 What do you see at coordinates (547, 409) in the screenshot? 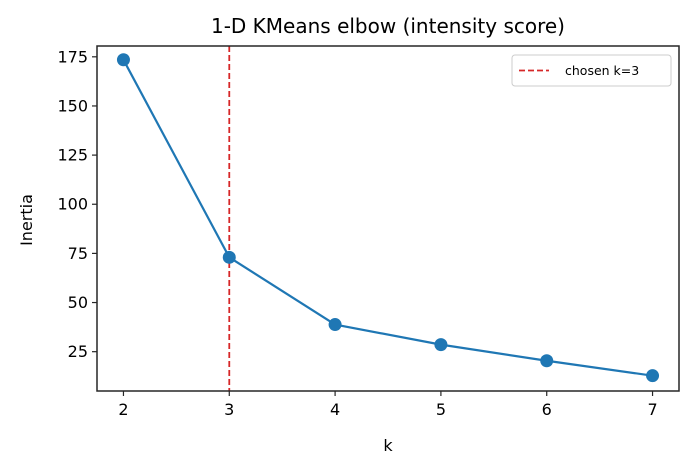
I see `x-tick-label: 6` at bounding box center [547, 409].